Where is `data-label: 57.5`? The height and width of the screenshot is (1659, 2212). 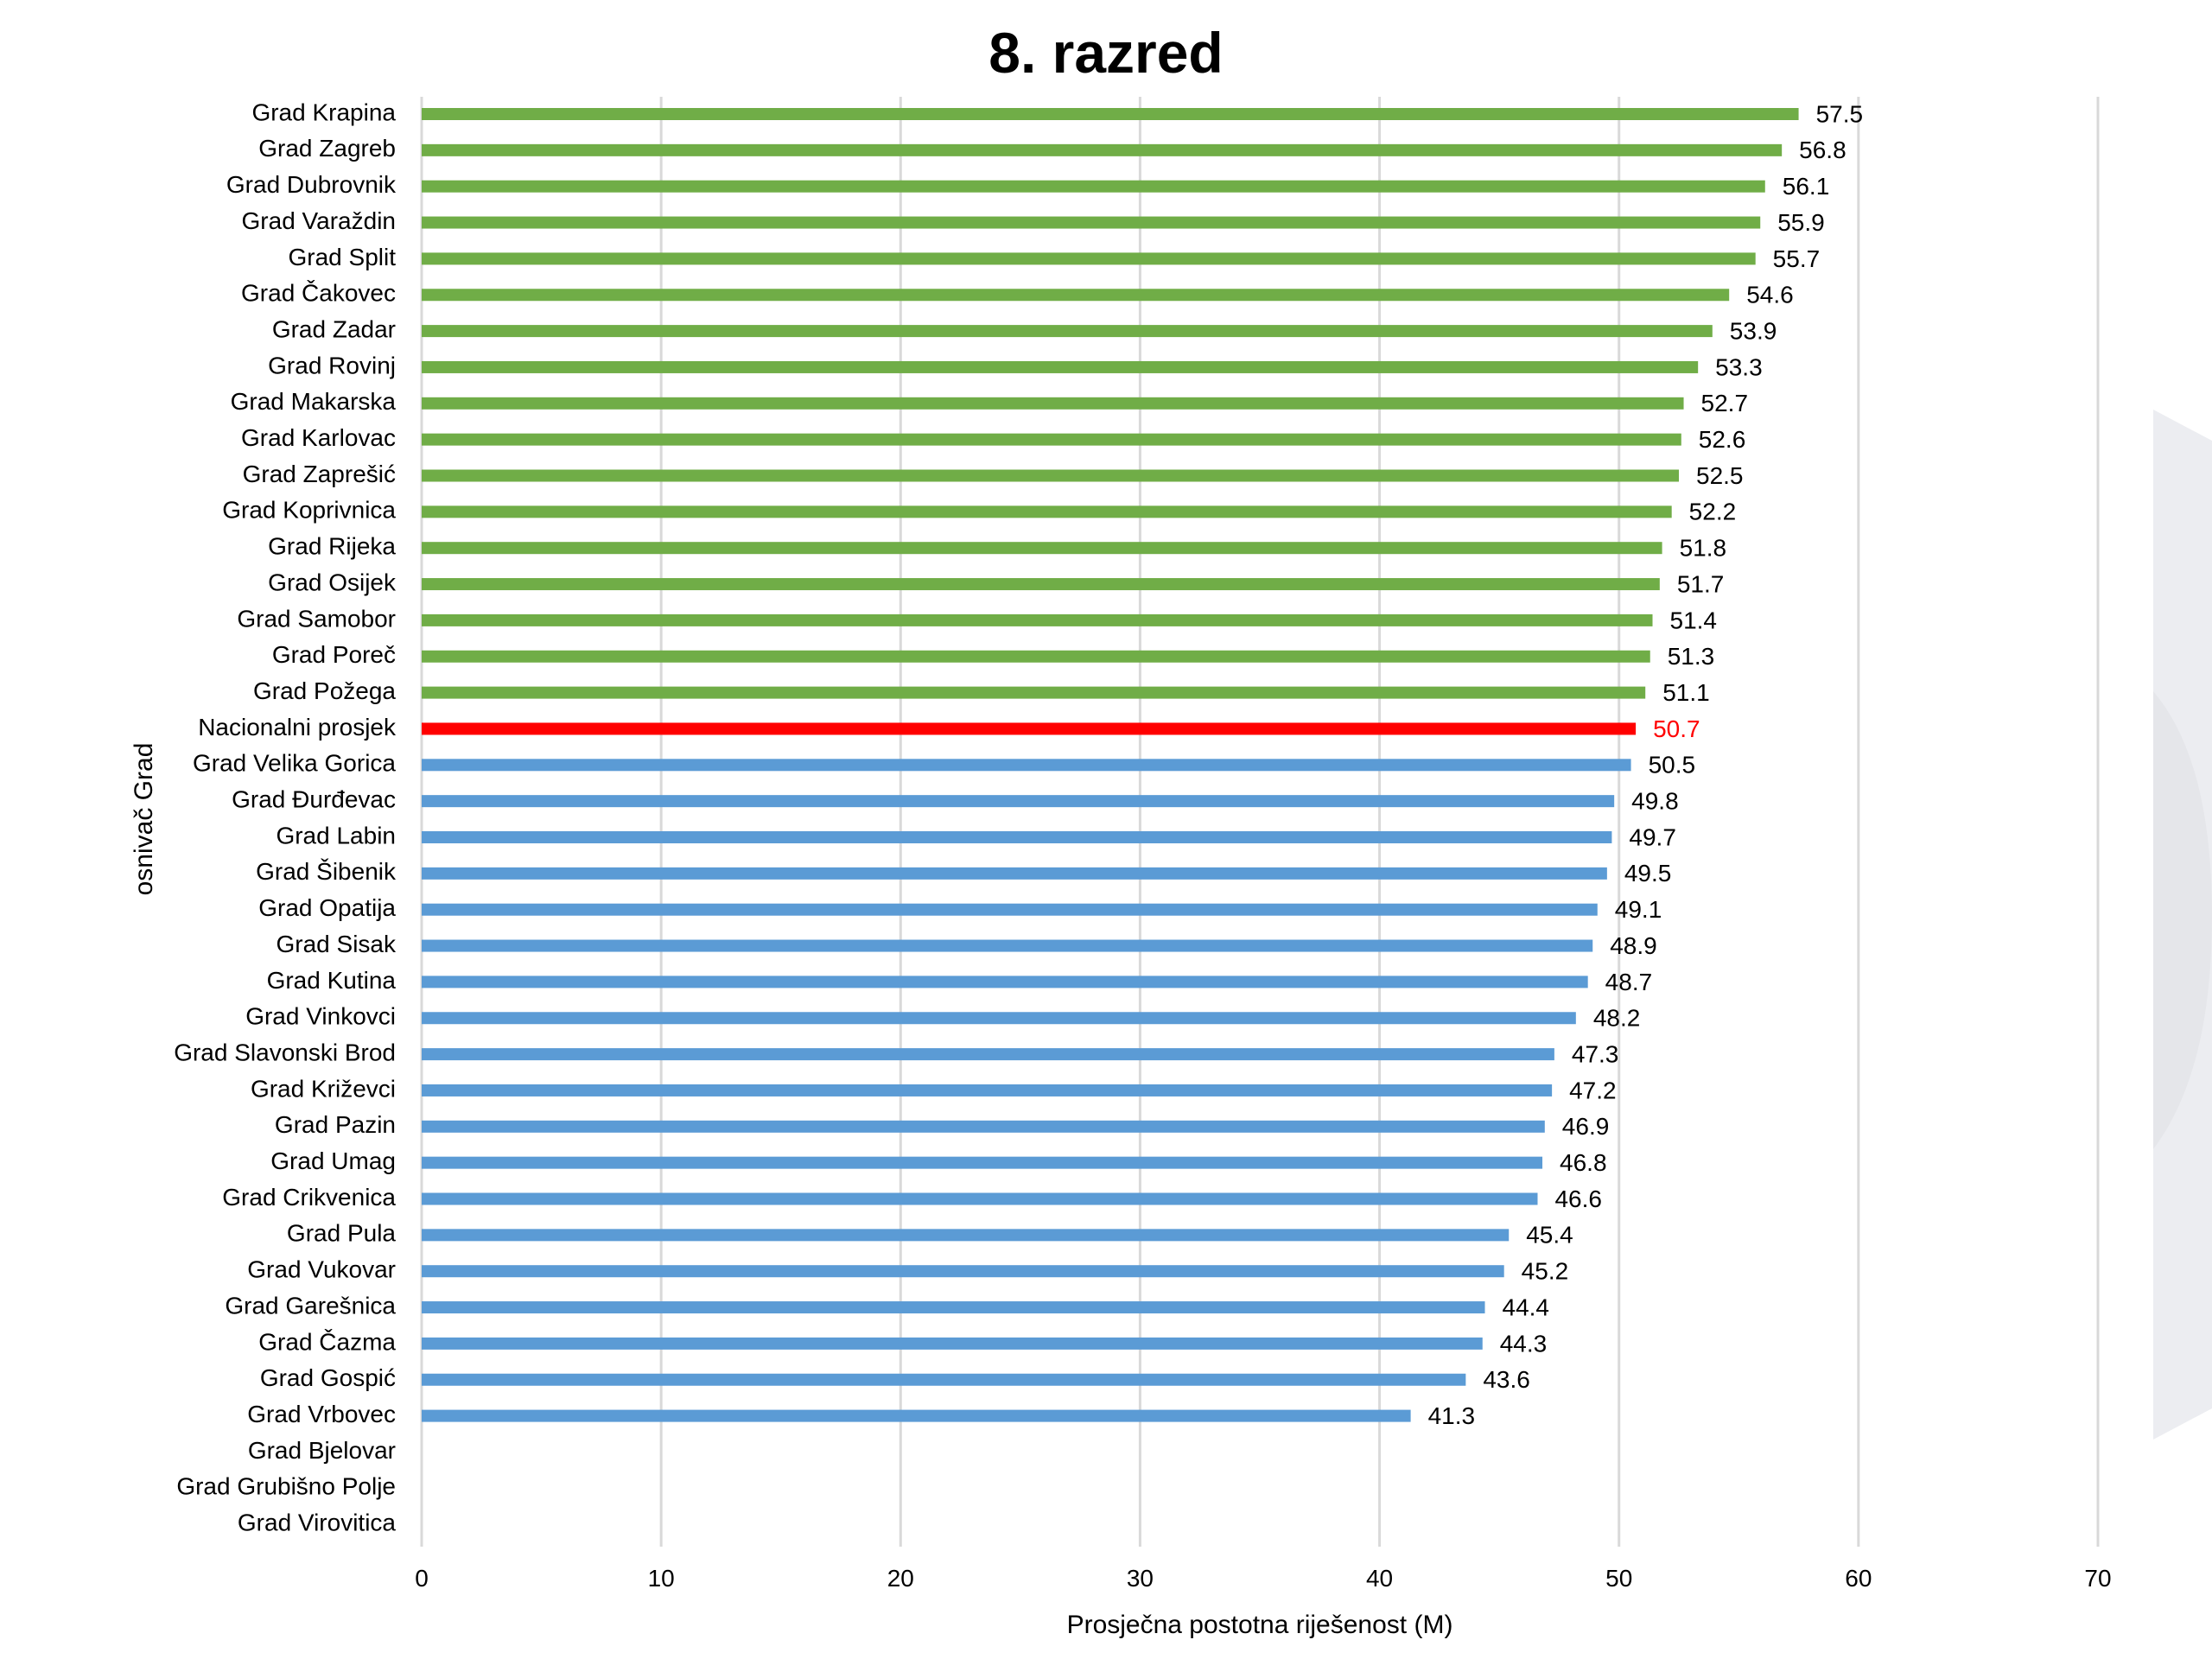
data-label: 57.5 is located at coordinates (1840, 113).